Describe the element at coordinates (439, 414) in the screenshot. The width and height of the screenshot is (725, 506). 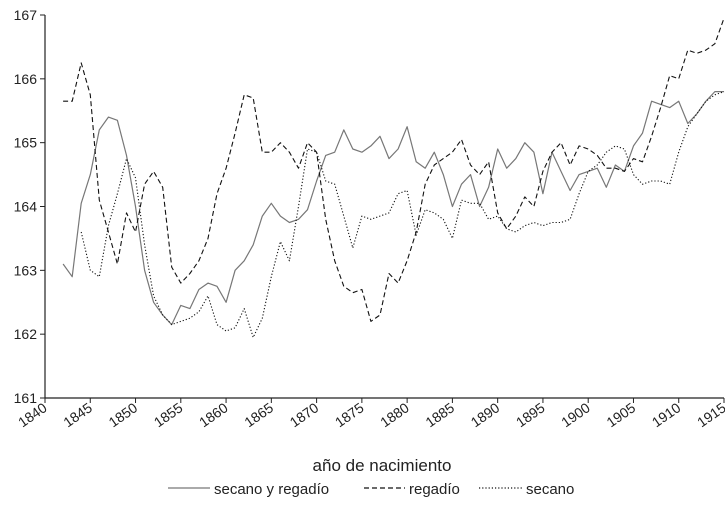
I see `x-tick-label: 1885` at that location.